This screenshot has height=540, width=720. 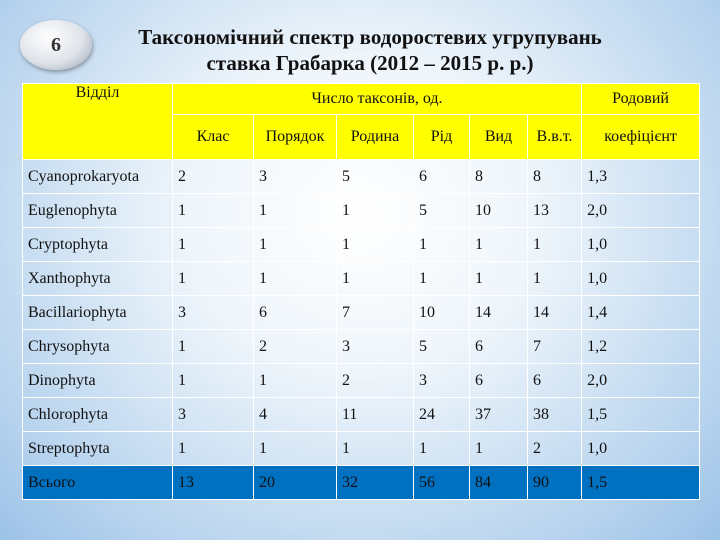 I want to click on header-generic-coef-1: Родовий, so click(x=641, y=99).